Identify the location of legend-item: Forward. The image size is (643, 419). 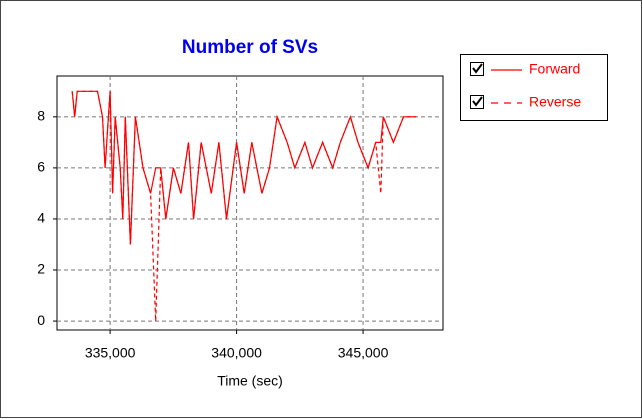
(525, 69).